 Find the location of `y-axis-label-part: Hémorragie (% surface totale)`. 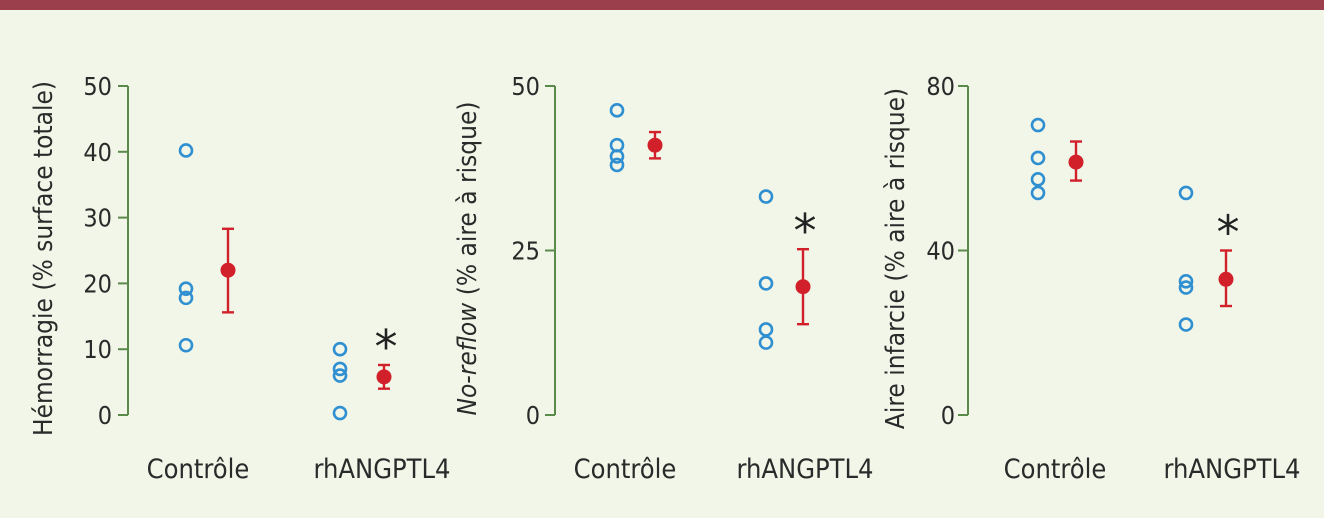

y-axis-label-part: Hémorragie (% surface totale) is located at coordinates (44, 258).